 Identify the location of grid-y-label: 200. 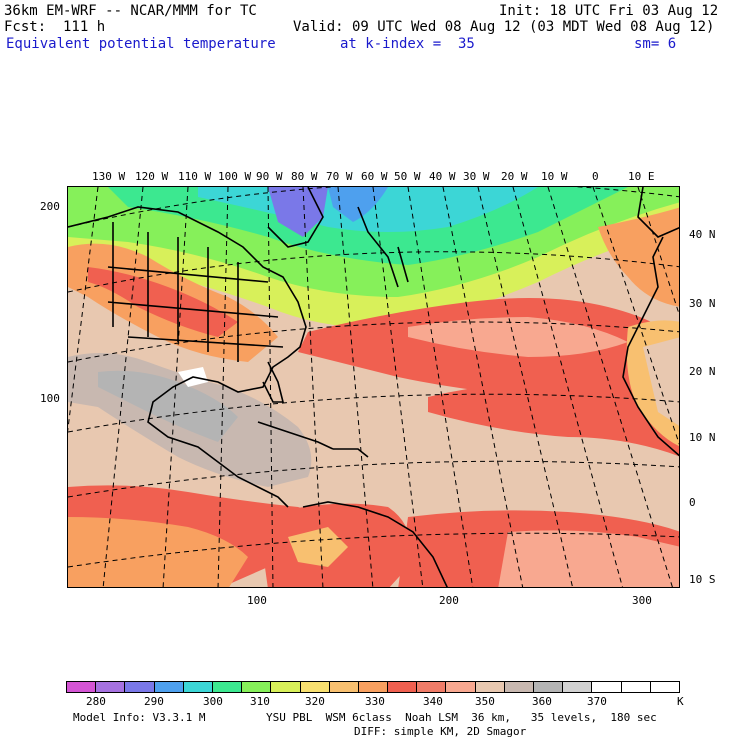
(50, 206).